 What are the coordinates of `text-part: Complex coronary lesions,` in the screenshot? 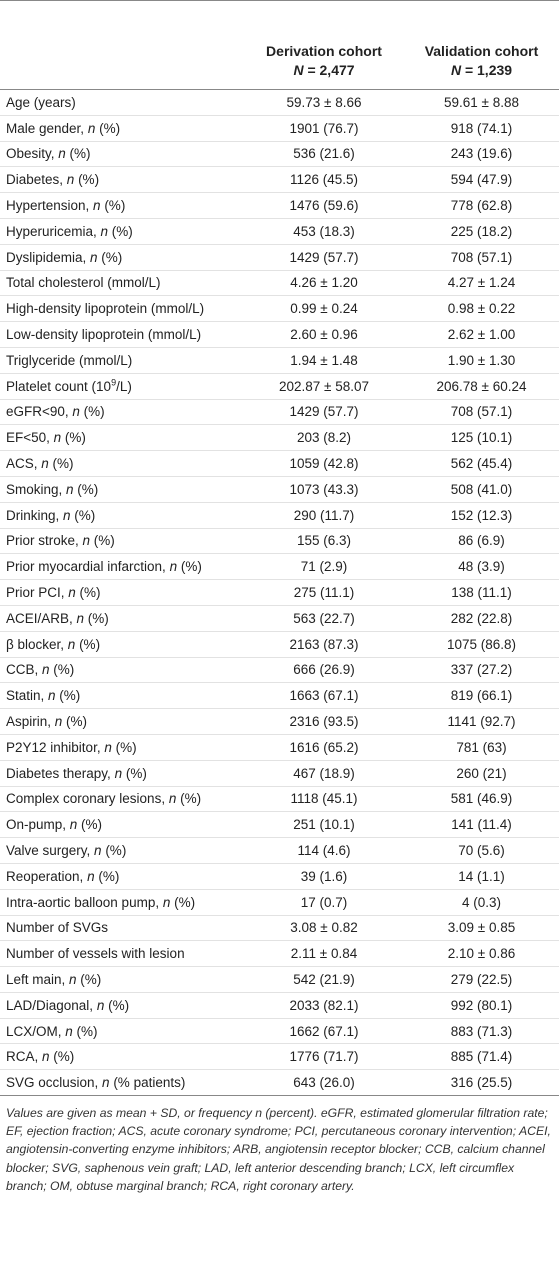 It's located at (87, 799).